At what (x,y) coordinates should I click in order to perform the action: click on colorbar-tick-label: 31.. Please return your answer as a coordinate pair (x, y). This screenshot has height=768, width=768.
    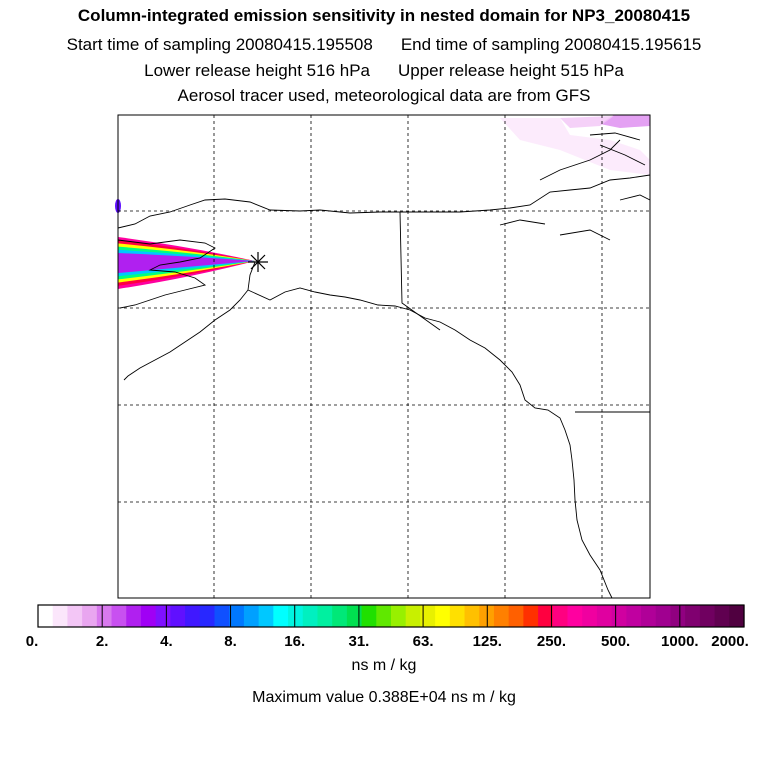
    Looking at the image, I should click on (359, 641).